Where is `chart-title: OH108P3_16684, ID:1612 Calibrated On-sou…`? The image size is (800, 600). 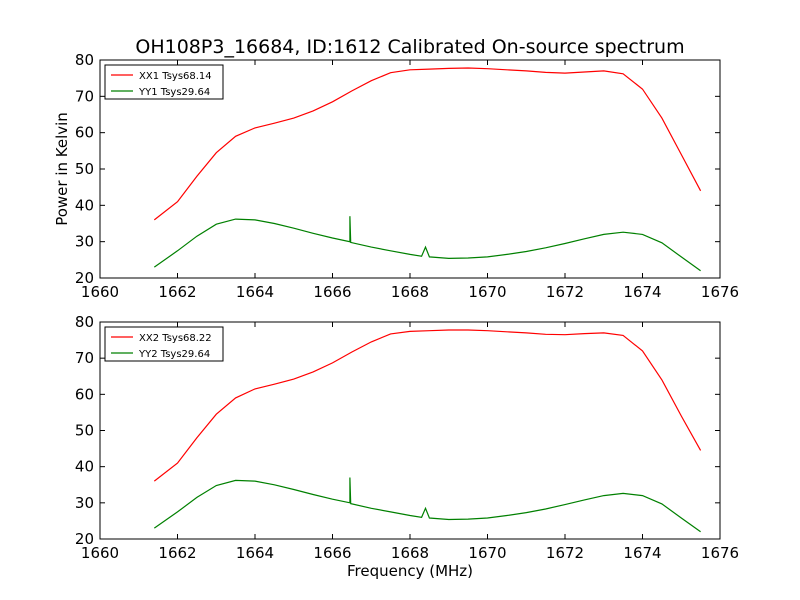 chart-title: OH108P3_16684, ID:1612 Calibrated On-sou… is located at coordinates (409, 47).